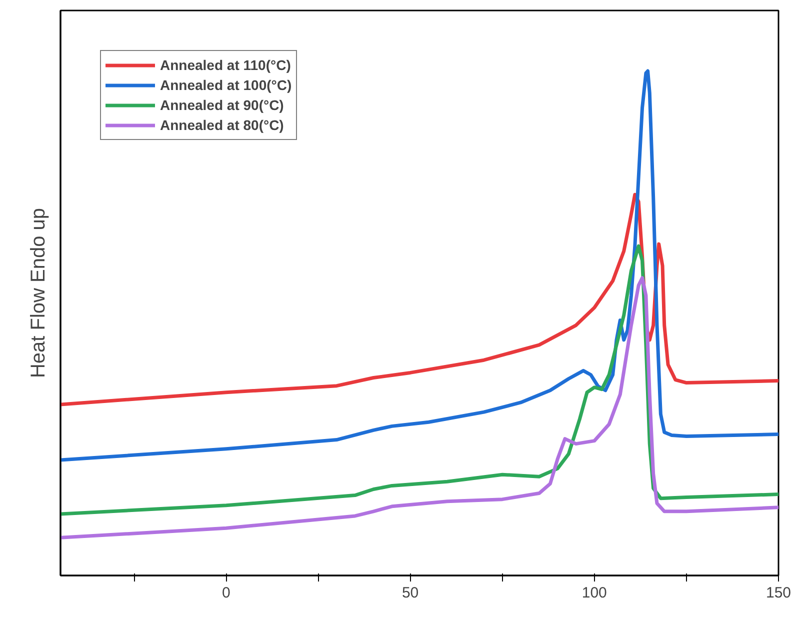 The width and height of the screenshot is (802, 620). I want to click on x-tick-label: 100, so click(594, 593).